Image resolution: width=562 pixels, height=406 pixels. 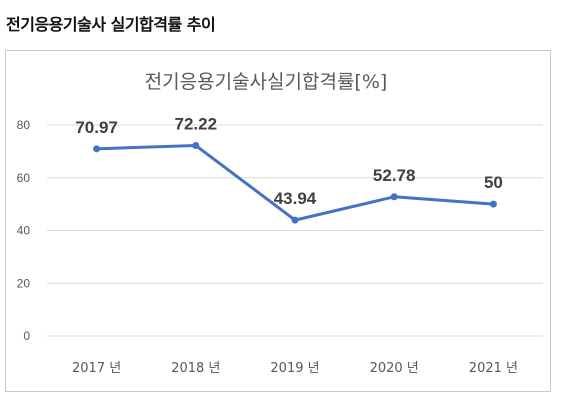 I want to click on y-axis: 0 20 40 60 80, so click(x=24, y=230).